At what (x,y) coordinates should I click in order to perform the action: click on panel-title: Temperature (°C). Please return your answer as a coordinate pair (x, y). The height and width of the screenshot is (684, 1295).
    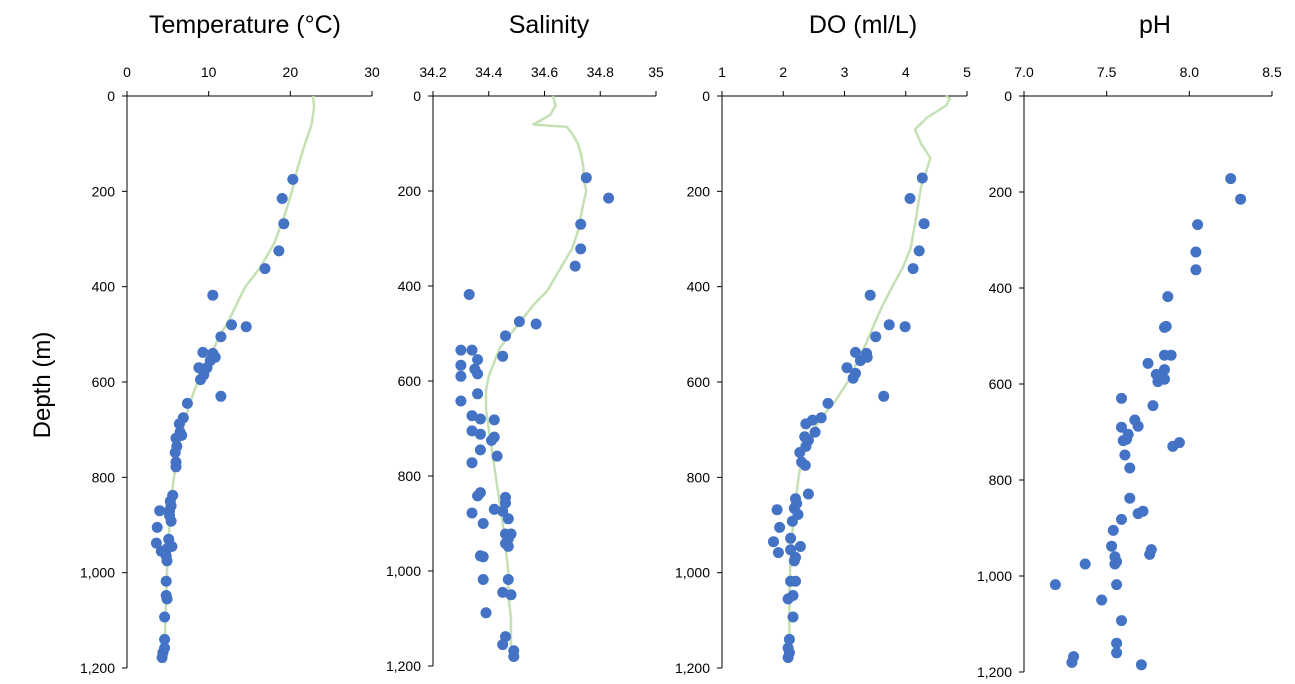
    Looking at the image, I should click on (245, 25).